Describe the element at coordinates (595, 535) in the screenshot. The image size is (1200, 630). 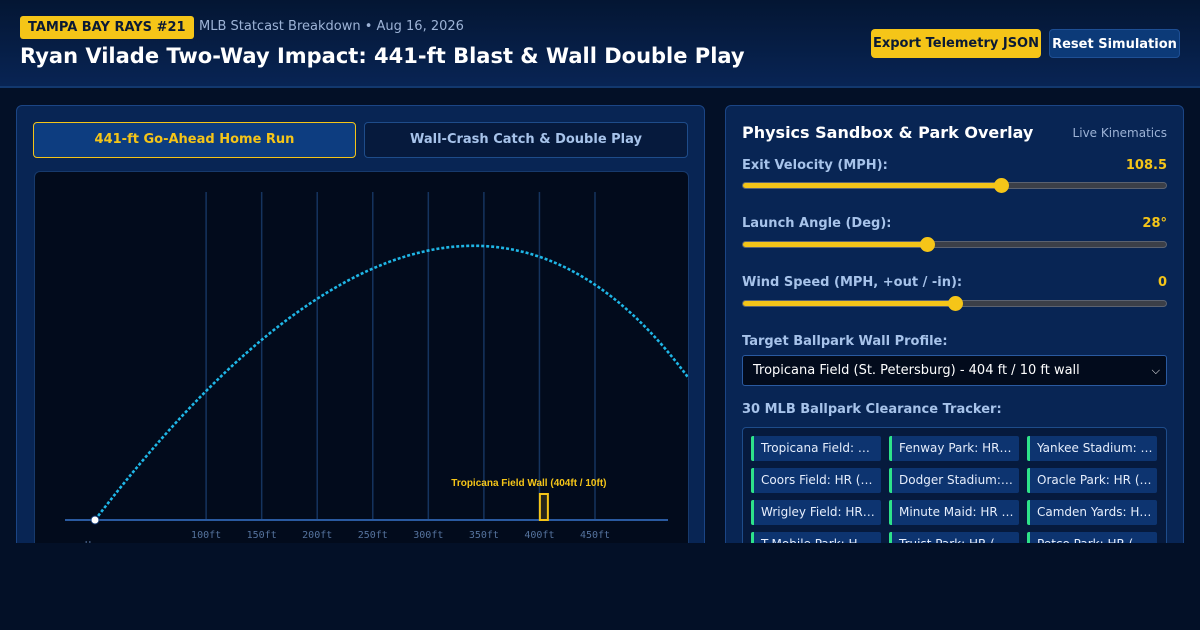
I see `distance-tick-label: 450ft` at that location.